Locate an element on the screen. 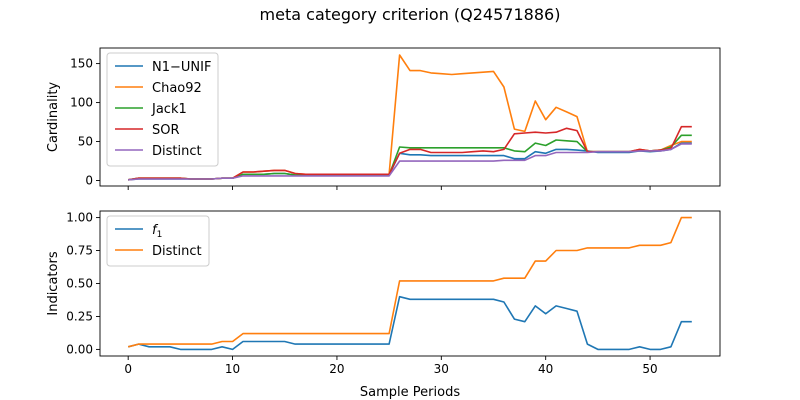 The width and height of the screenshot is (800, 400). y-tick-label: 0.75 is located at coordinates (79, 251).